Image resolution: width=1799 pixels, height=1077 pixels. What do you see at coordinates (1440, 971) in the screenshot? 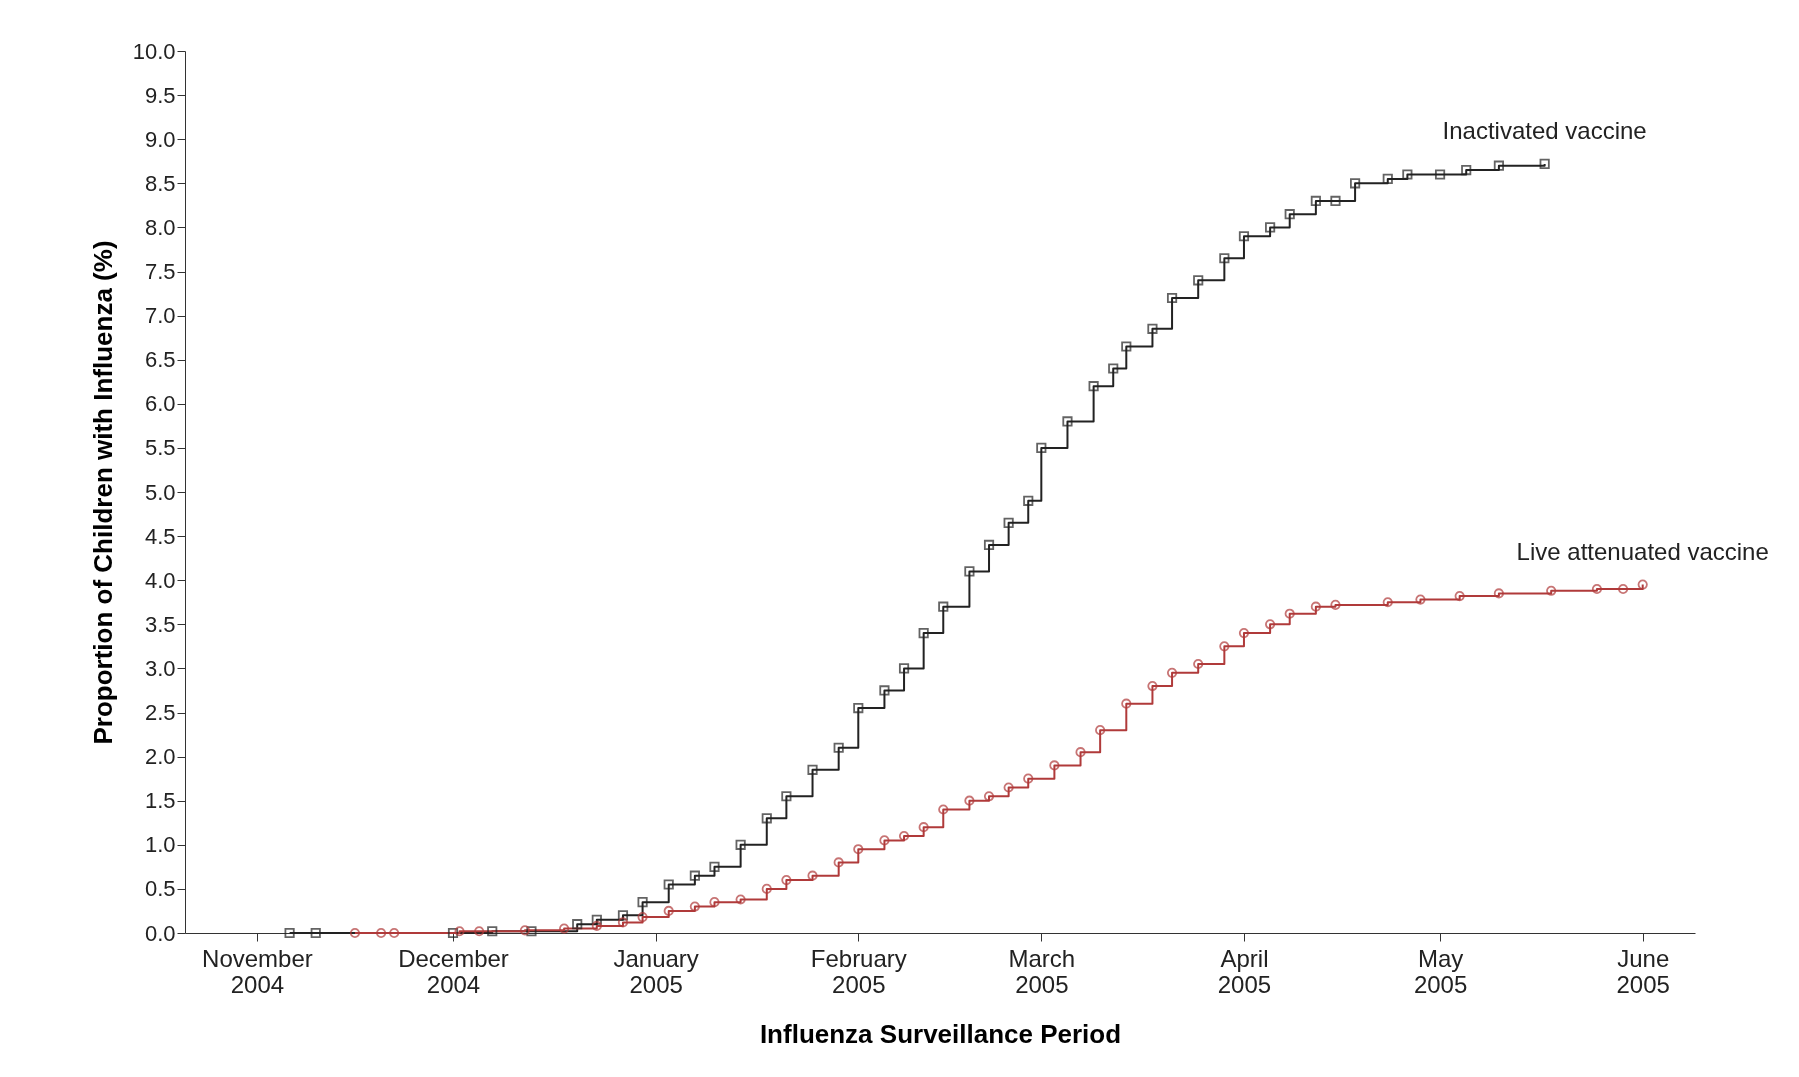
I see `x-tick-label: May 2005` at bounding box center [1440, 971].